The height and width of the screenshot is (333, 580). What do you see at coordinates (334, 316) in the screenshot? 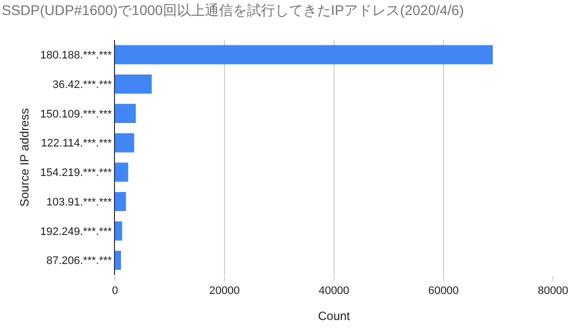
I see `x-axis-title: Count` at bounding box center [334, 316].